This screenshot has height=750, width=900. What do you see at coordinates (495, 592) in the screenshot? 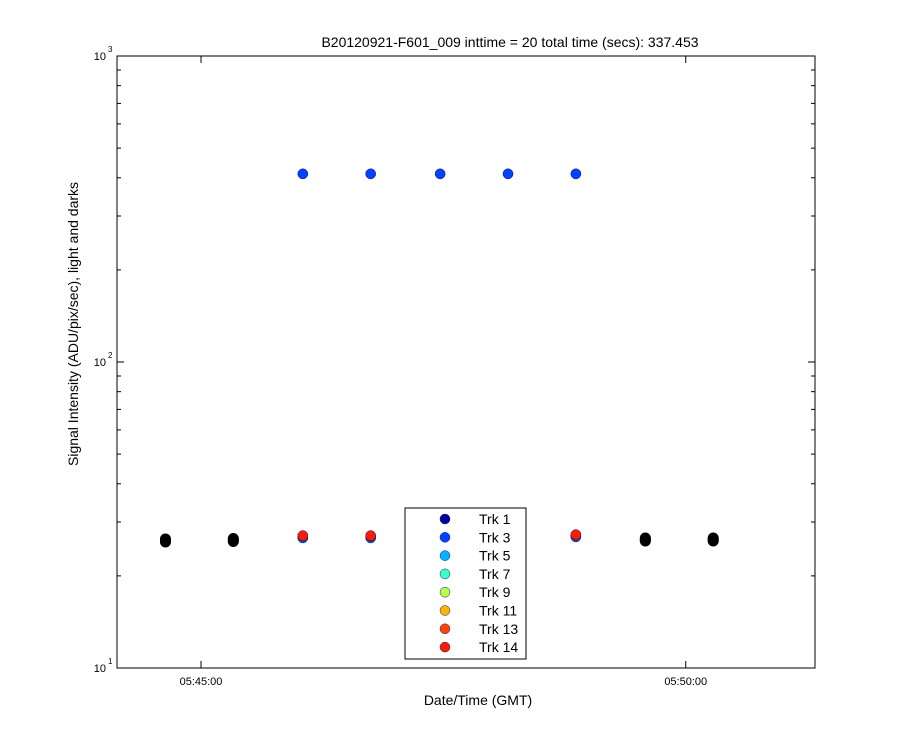
I see `legend-entry: Trk 9` at bounding box center [495, 592].